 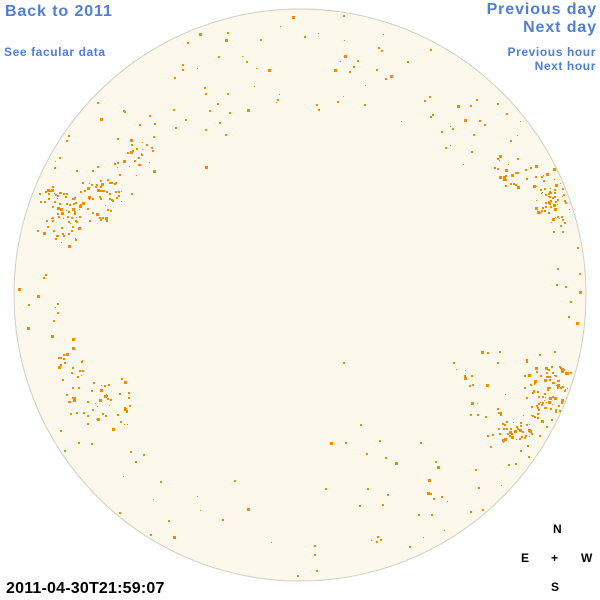 I want to click on compass-north-label: N, so click(x=557, y=529).